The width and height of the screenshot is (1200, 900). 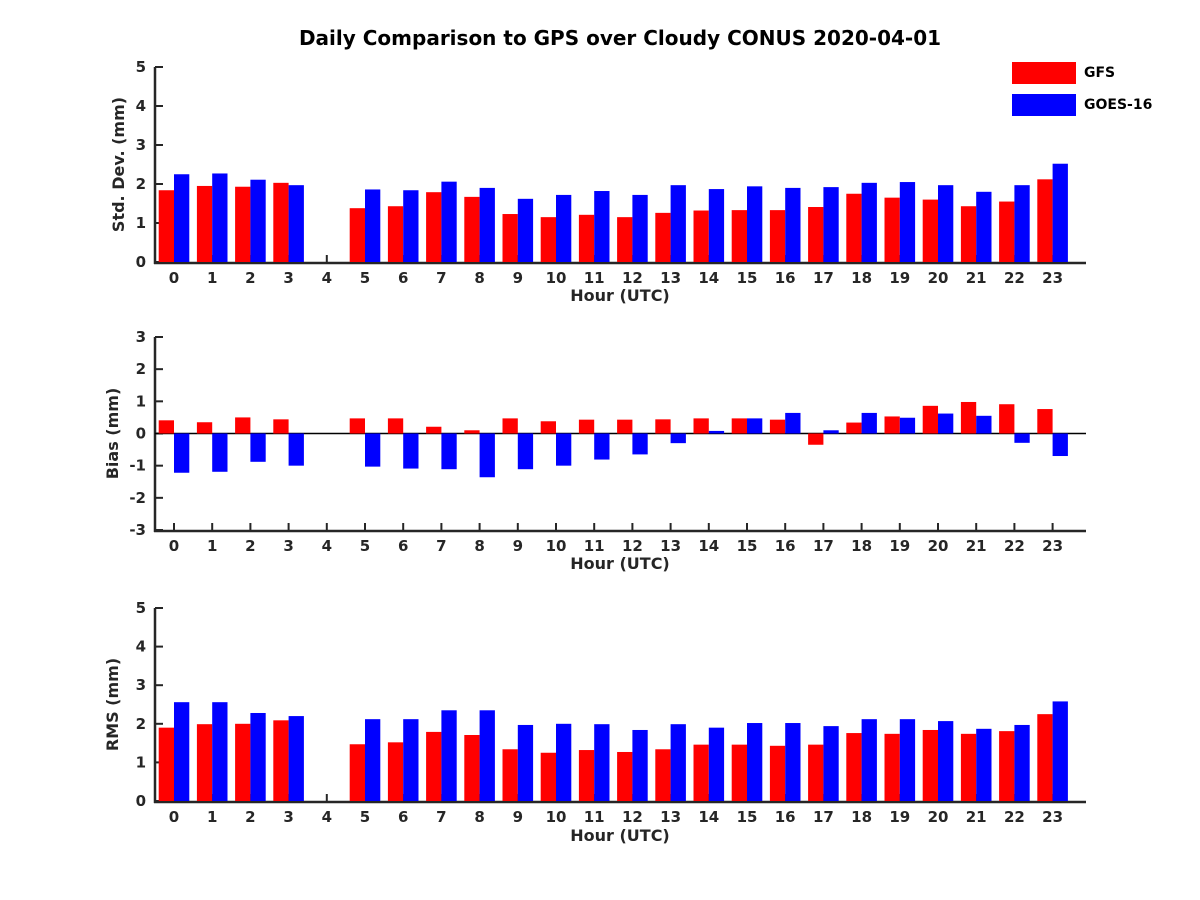 I want to click on x-tick-label: 11, so click(x=594, y=278).